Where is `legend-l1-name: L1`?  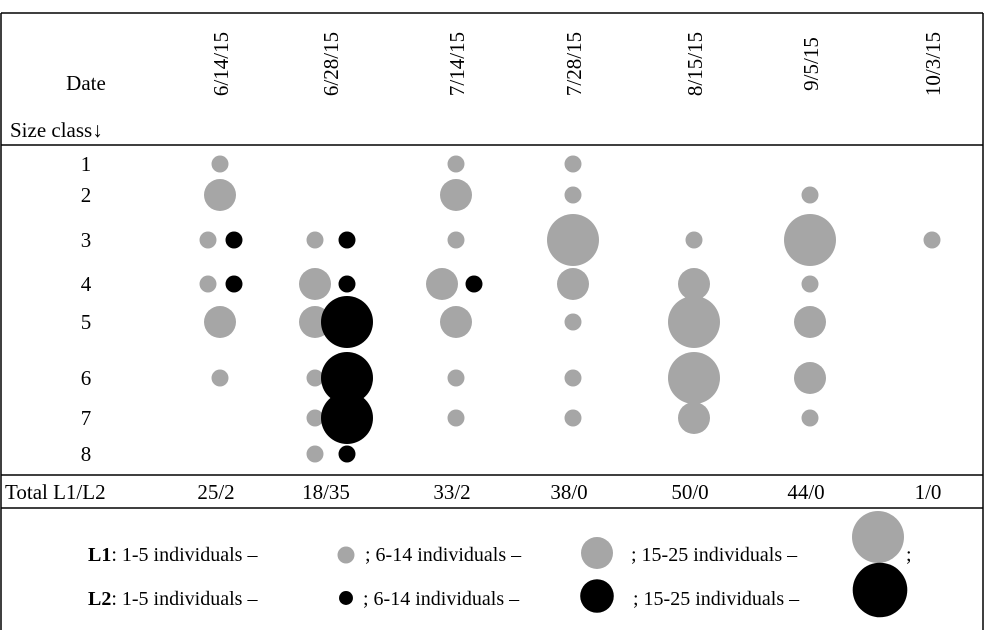 legend-l1-name: L1 is located at coordinates (99, 555).